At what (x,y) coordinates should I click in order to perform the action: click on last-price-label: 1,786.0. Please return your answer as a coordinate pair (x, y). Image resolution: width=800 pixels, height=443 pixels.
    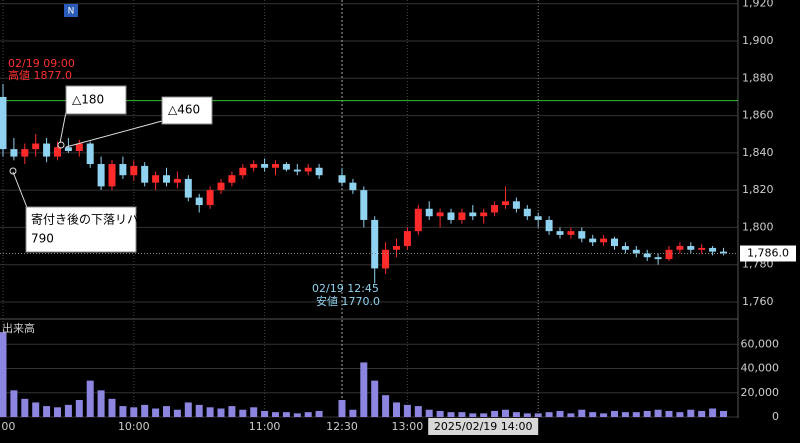
    Looking at the image, I should click on (768, 253).